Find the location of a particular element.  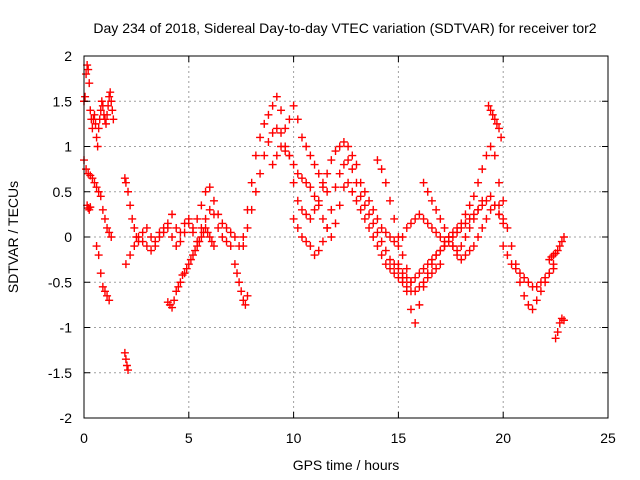

y-tick-label: -0.5 is located at coordinates (60, 282).